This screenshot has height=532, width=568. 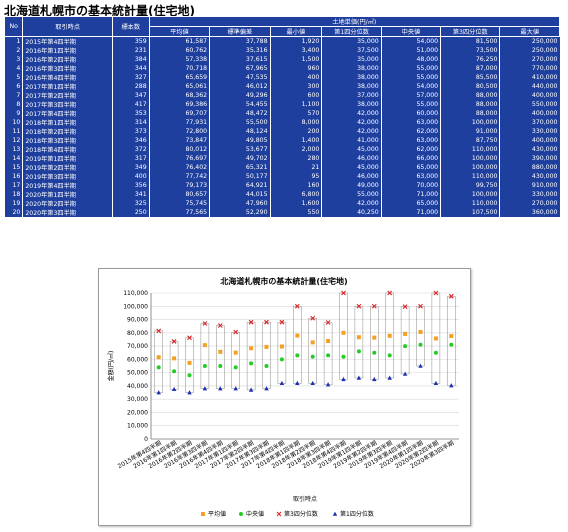 I want to click on table-cell-median: 48,000, so click(x=410, y=59).